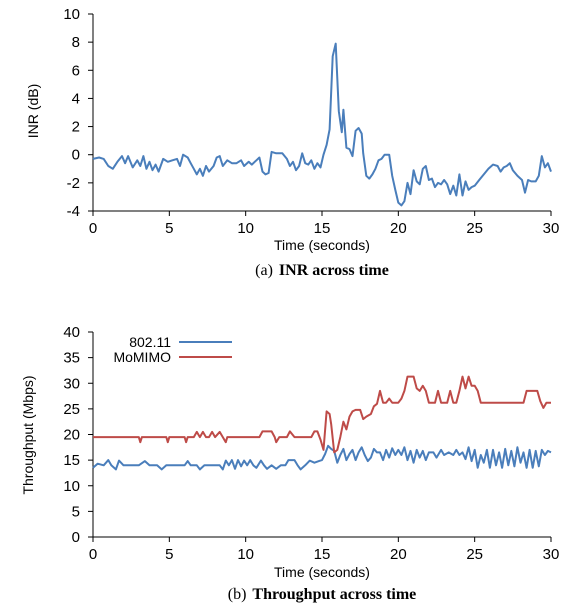 This screenshot has width=569, height=606. I want to click on chart-b-caption-title: Throughput across time, so click(334, 594).